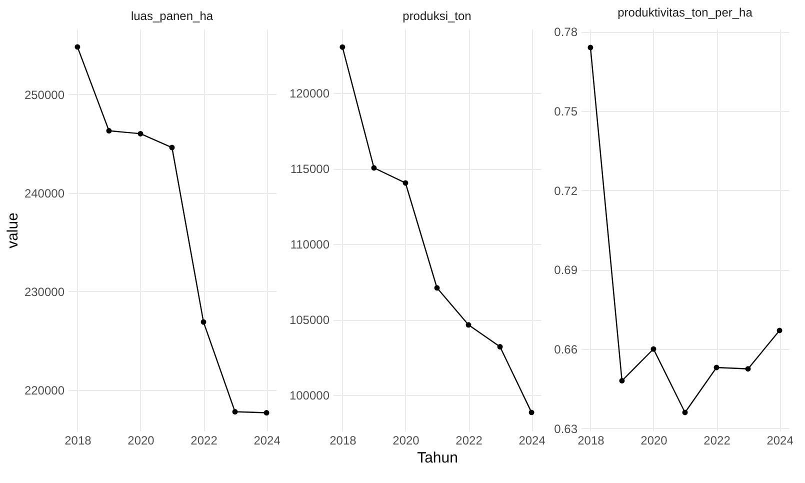 This screenshot has width=805, height=483. I want to click on y-tick-label: 0.72, so click(566, 191).